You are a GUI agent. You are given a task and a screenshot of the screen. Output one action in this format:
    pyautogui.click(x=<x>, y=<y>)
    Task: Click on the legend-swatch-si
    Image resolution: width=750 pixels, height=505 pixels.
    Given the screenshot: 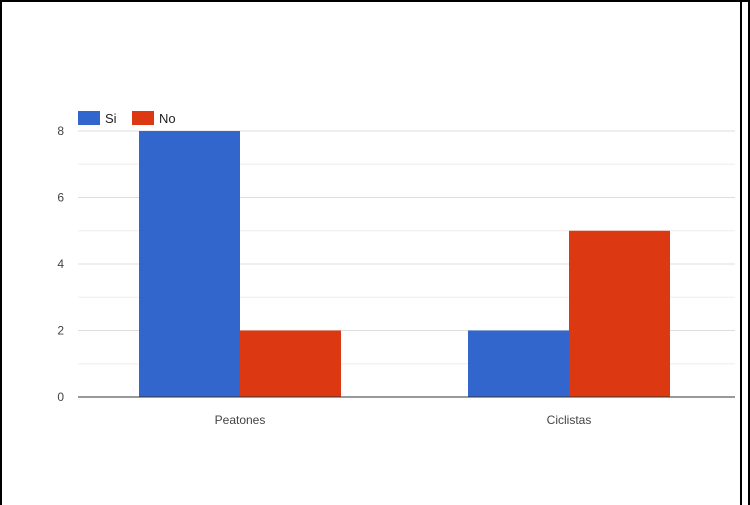 What is the action you would take?
    pyautogui.click(x=89, y=118)
    